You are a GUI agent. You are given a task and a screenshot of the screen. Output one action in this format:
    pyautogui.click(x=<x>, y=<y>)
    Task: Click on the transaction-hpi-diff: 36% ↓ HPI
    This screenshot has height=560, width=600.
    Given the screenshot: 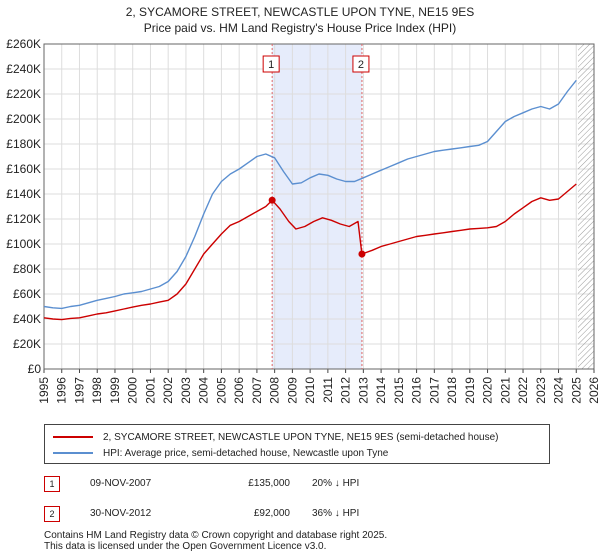 What is the action you would take?
    pyautogui.click(x=336, y=513)
    